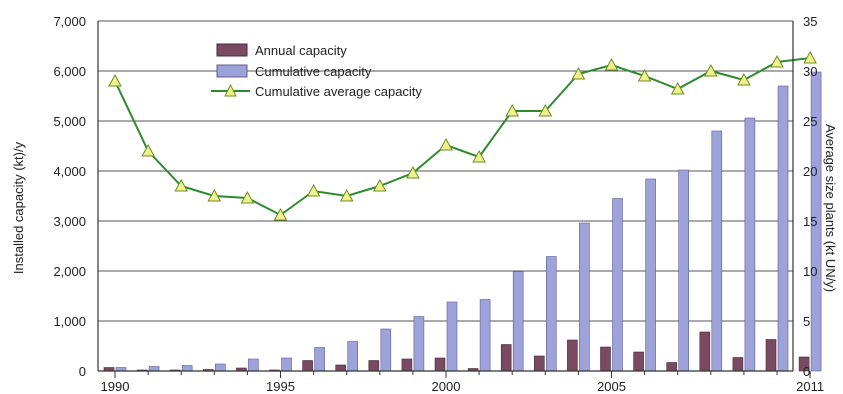 This screenshot has width=843, height=394. What do you see at coordinates (806, 321) in the screenshot?
I see `y-right-tick-label: 5` at bounding box center [806, 321].